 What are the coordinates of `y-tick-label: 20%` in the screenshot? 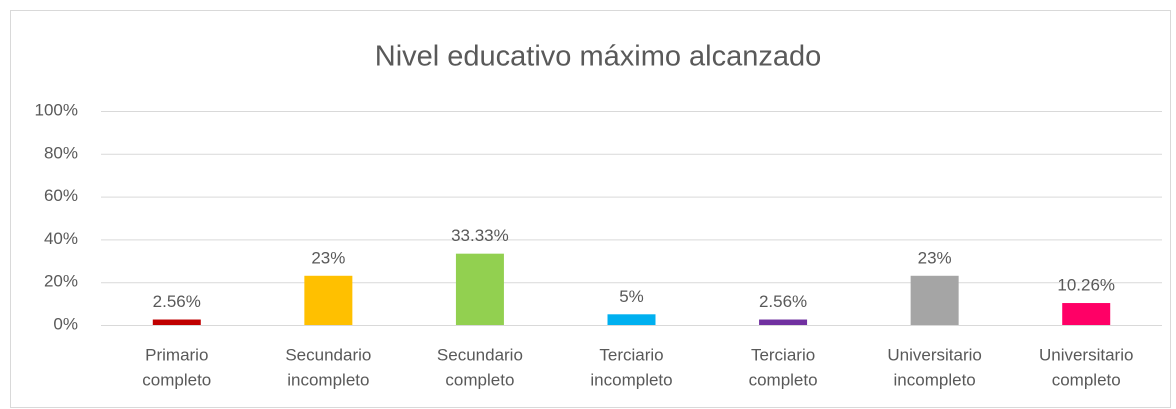 It's located at (61, 281).